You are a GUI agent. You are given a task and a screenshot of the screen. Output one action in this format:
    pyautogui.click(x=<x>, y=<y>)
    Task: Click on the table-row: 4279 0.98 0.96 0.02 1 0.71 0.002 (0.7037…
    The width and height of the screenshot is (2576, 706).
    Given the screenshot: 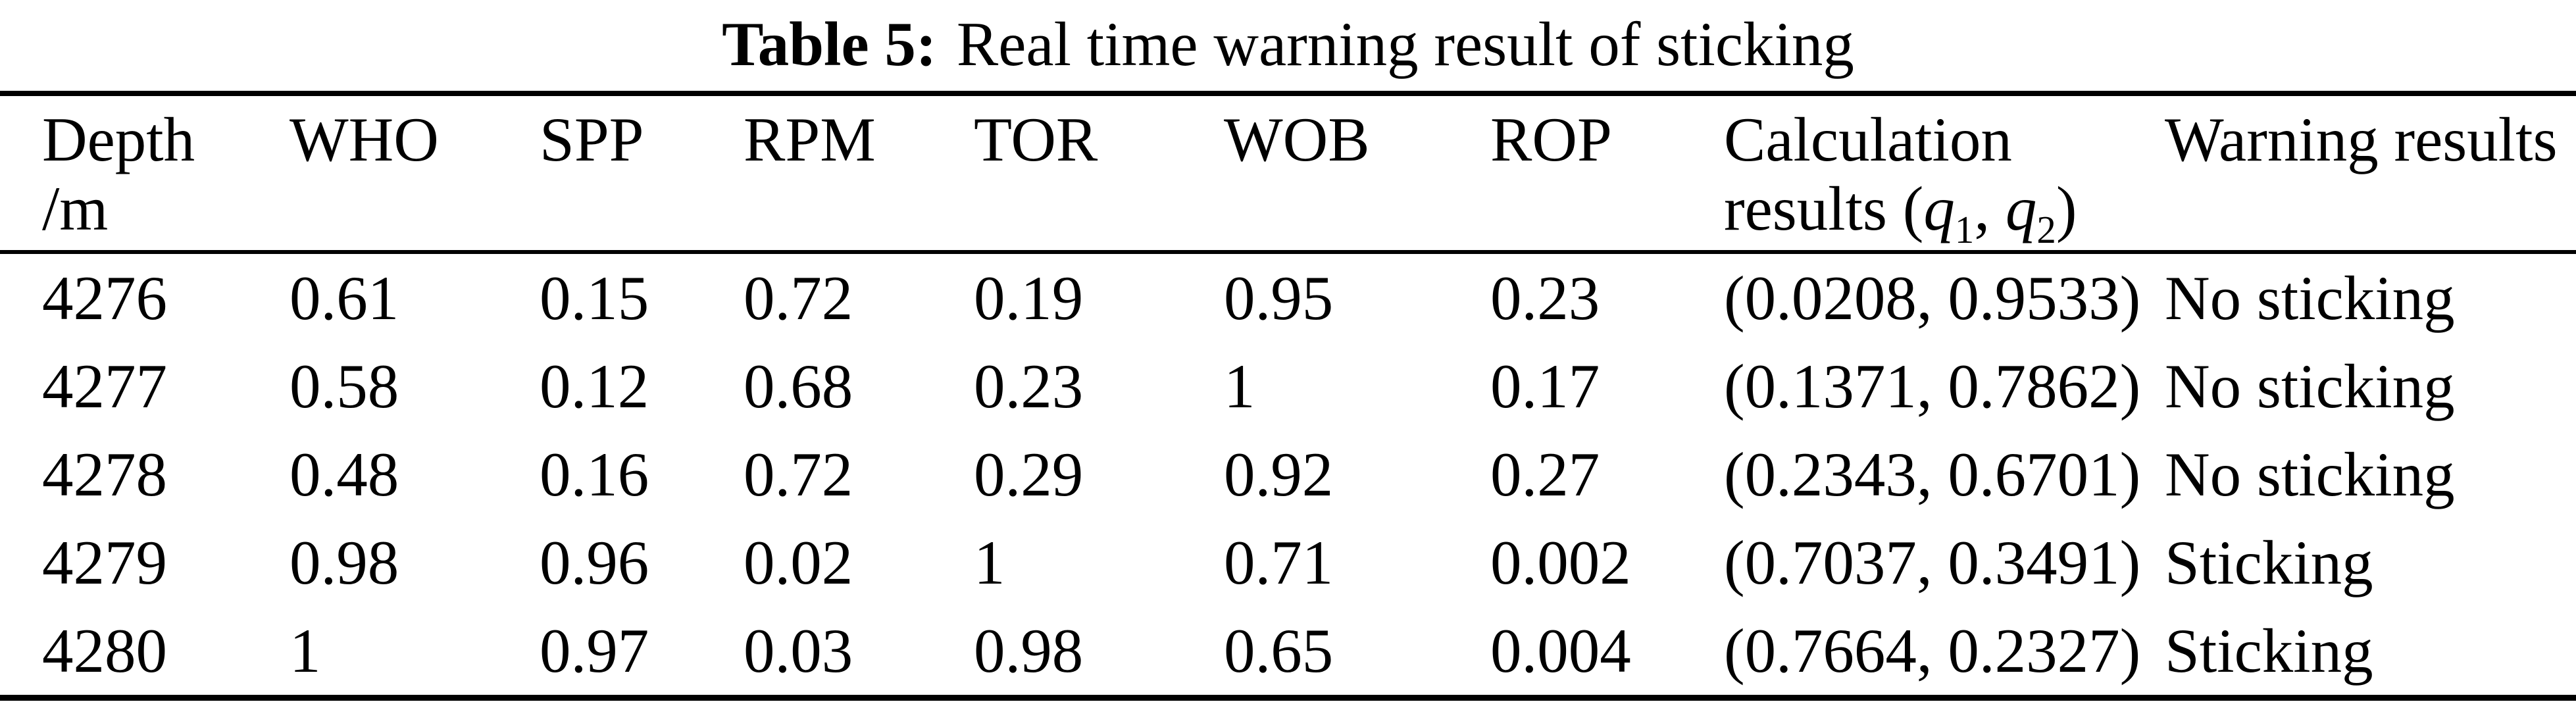 What is the action you would take?
    pyautogui.click(x=1288, y=562)
    